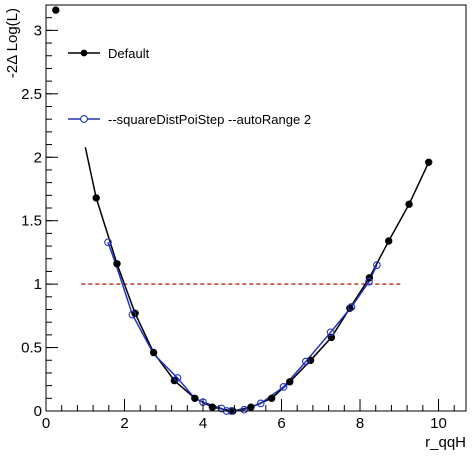 The height and width of the screenshot is (459, 474). Describe the element at coordinates (12, 43) in the screenshot. I see `y-axis-label: -2Δ Log(L)` at that location.